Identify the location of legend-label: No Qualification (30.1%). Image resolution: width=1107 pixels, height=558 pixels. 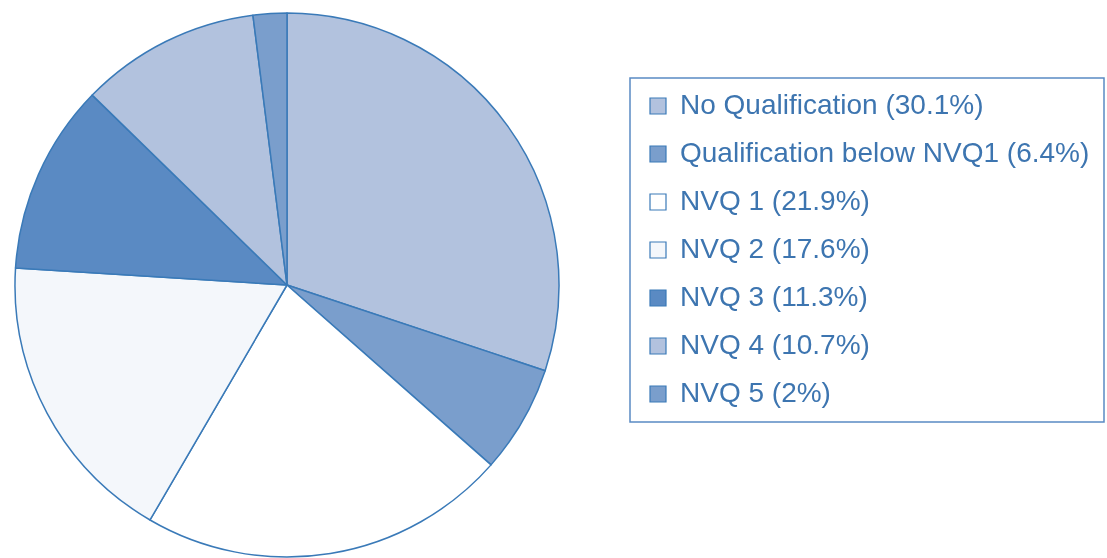
(832, 104).